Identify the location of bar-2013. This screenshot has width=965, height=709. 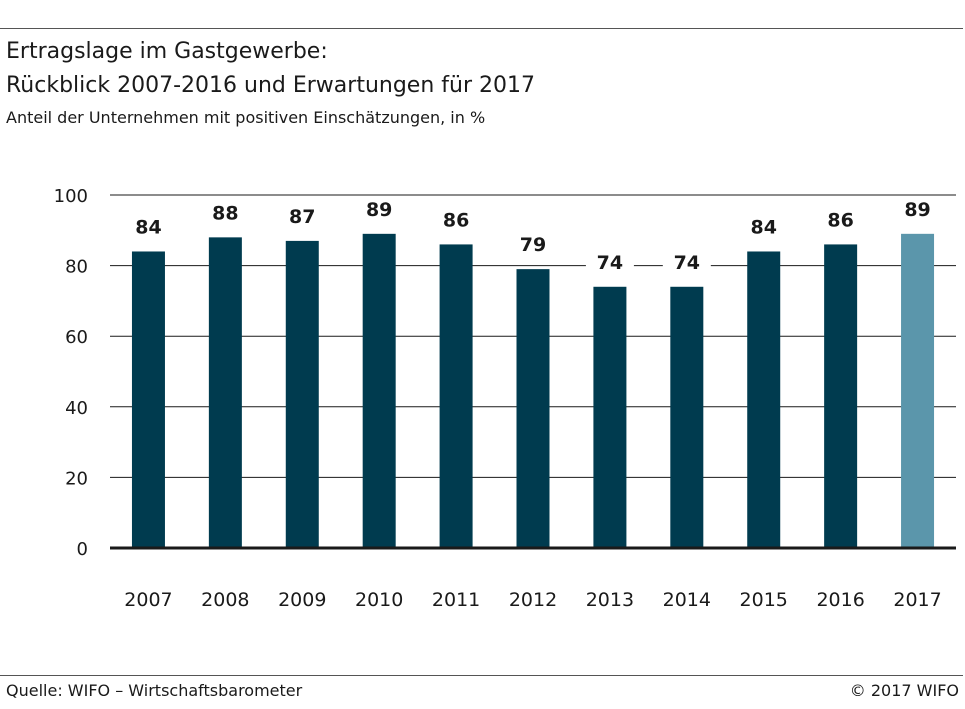
(610, 417).